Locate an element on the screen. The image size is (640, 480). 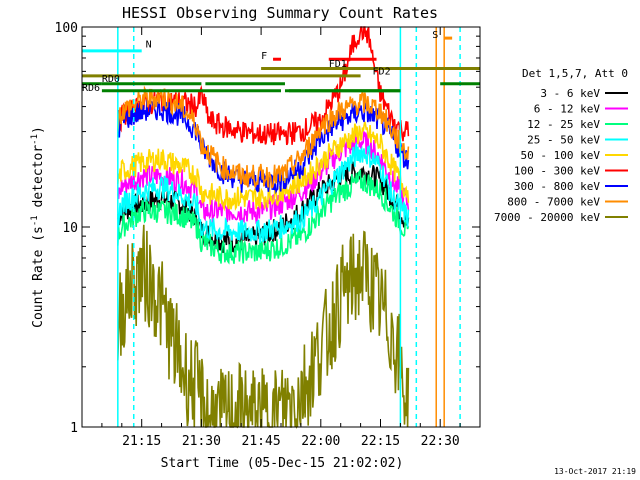
flag-label: RD0 is located at coordinates (111, 79).